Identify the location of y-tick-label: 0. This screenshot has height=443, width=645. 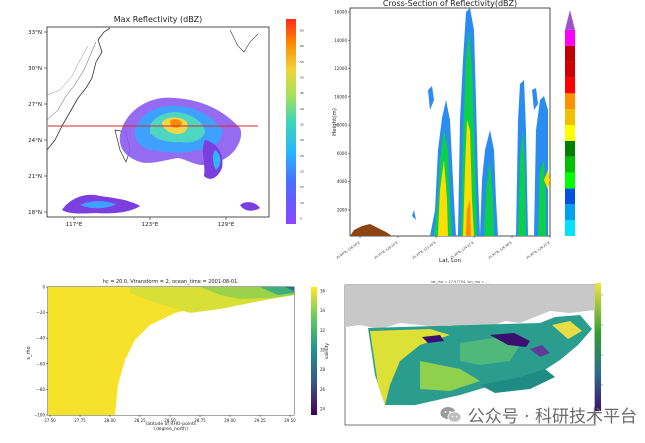
(43, 287).